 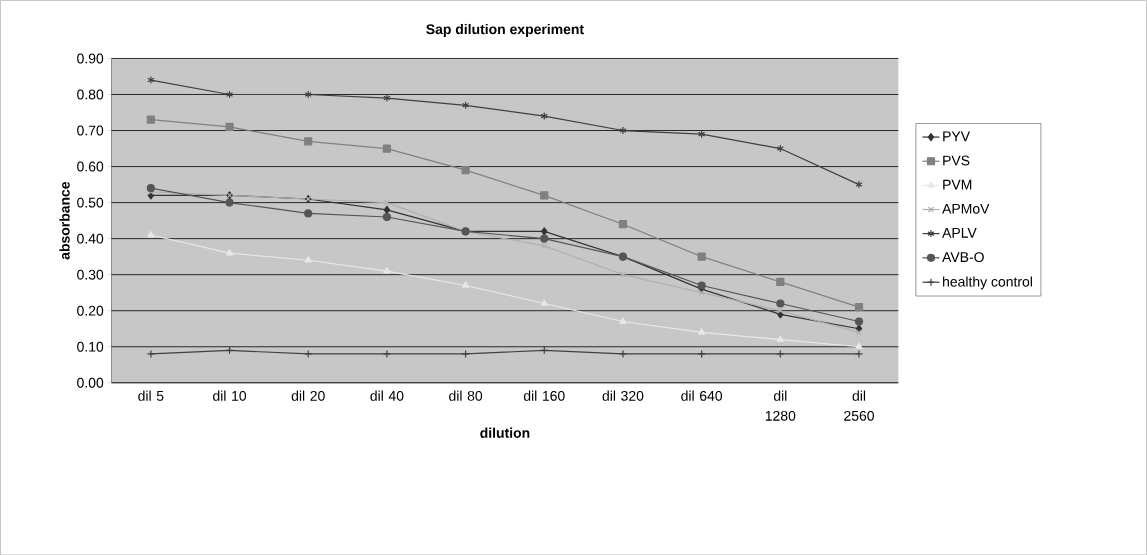 What do you see at coordinates (64, 220) in the screenshot?
I see `y-axis-title: absorbance` at bounding box center [64, 220].